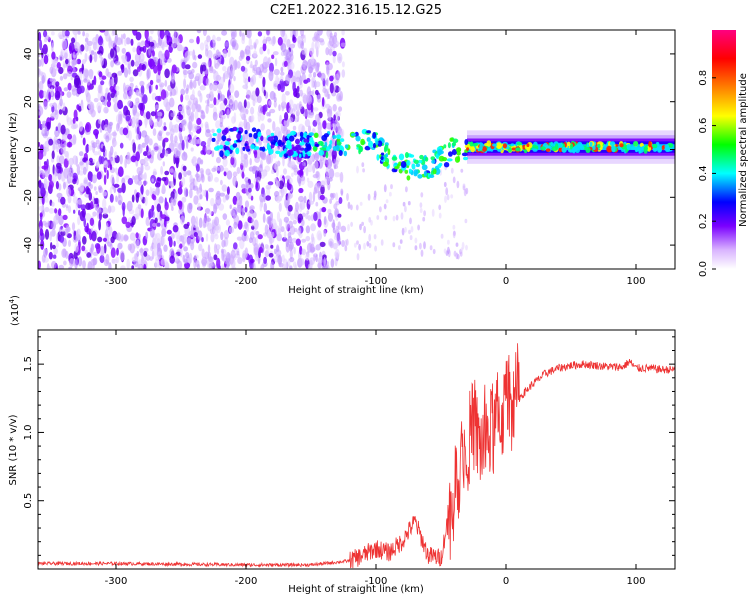 This screenshot has width=750, height=600. I want to click on y-tick-label: 1.5, so click(28, 364).